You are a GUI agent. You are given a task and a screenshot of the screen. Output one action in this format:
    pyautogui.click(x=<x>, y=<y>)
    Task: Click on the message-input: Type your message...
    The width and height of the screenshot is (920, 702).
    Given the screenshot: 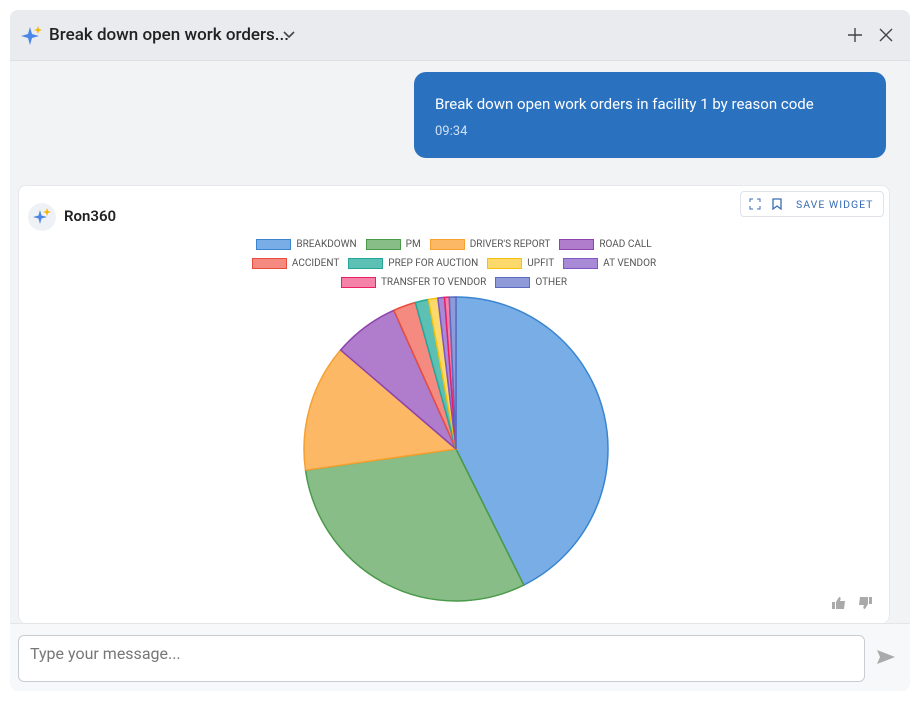 What is the action you would take?
    pyautogui.click(x=441, y=658)
    